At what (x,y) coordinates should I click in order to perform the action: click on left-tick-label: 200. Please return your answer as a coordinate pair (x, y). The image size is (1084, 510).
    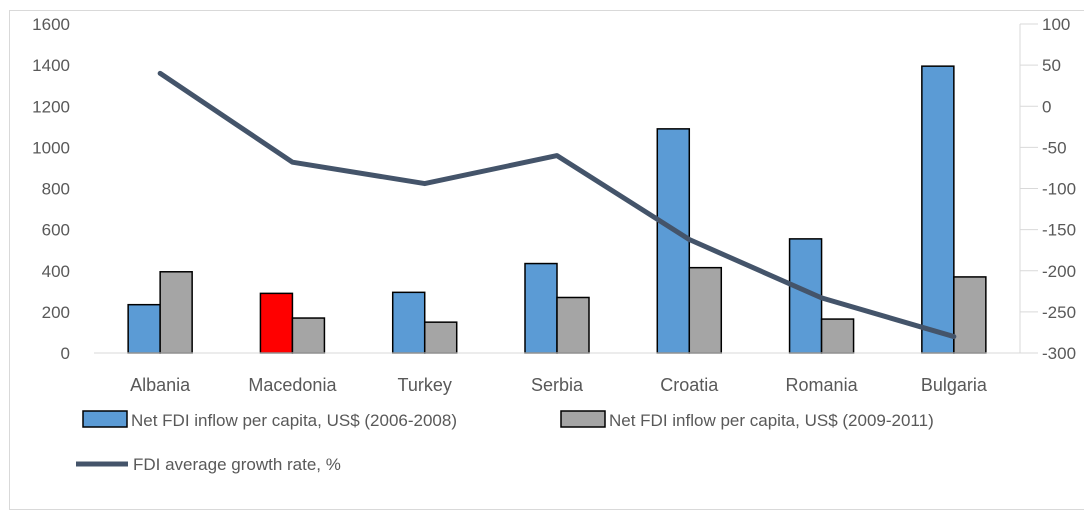
    Looking at the image, I should click on (56, 312).